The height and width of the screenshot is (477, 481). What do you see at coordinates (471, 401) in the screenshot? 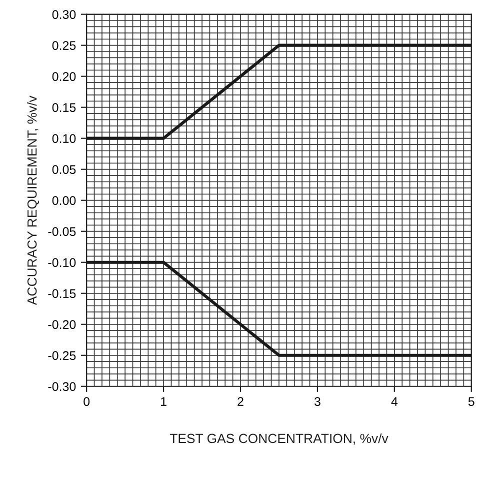
I see `x-tick-label: 5` at bounding box center [471, 401].